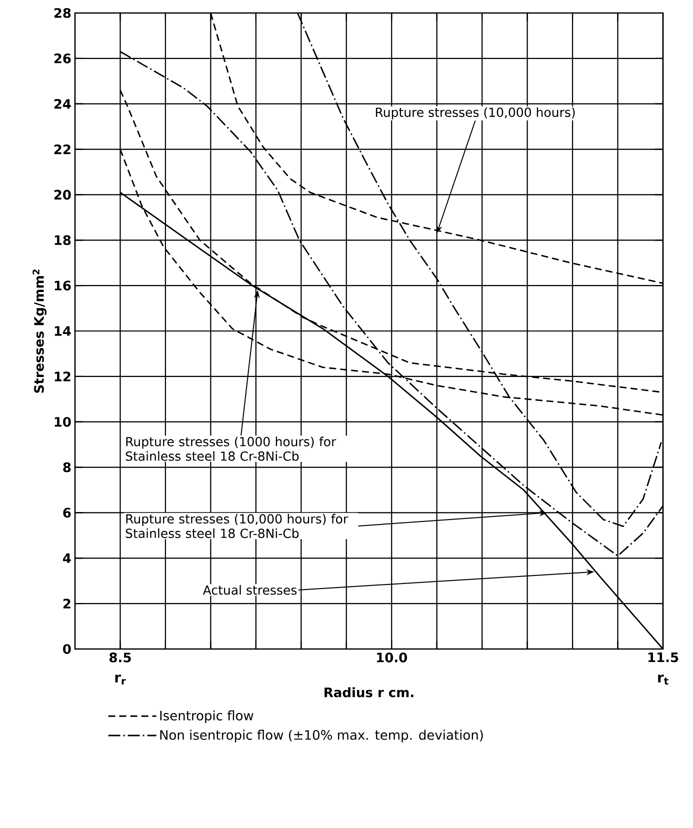 This screenshot has height=828, width=693. I want to click on y-tick-label: 14, so click(62, 331).